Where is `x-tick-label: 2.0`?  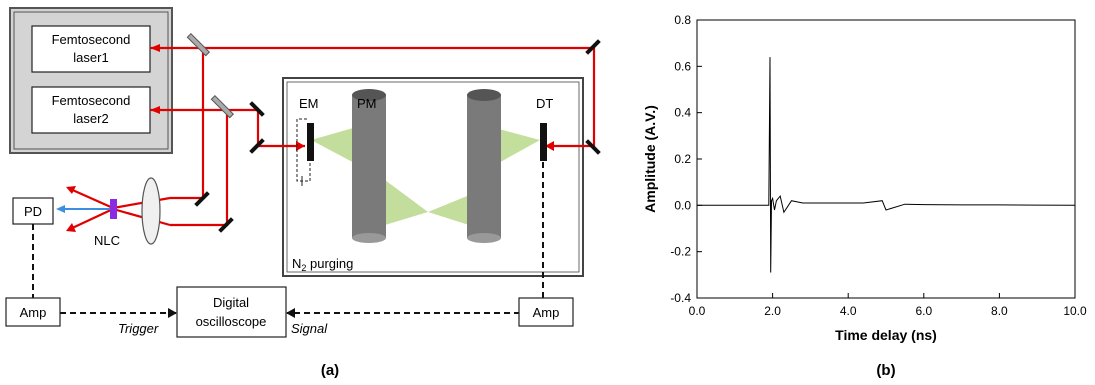 x-tick-label: 2.0 is located at coordinates (772, 311).